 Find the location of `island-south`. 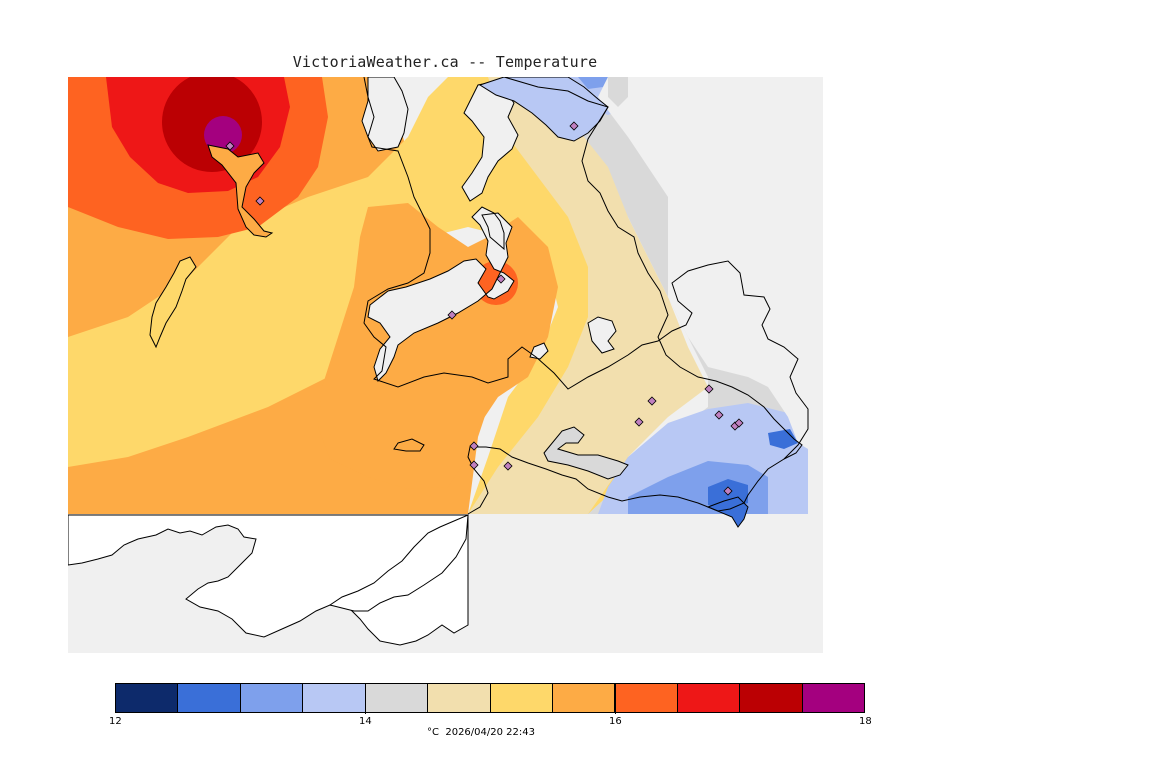

island-south is located at coordinates (409, 445).